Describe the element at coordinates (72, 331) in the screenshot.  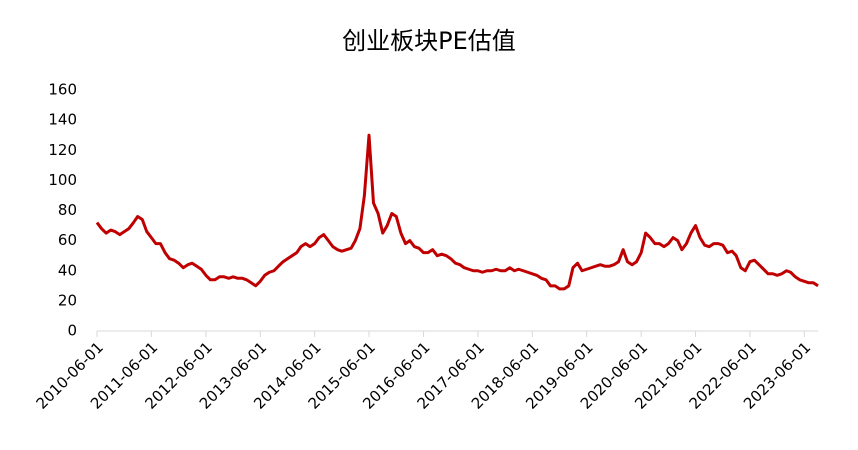
I see `y-tick-label: 0` at that location.